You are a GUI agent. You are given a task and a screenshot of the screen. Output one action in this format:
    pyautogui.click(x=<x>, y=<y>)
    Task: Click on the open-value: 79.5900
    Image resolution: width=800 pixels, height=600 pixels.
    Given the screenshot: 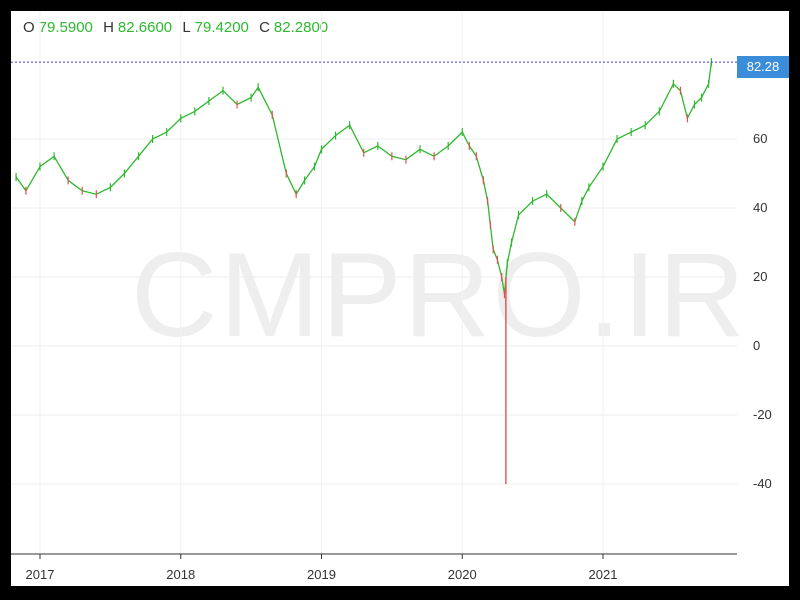 What is the action you would take?
    pyautogui.click(x=65, y=27)
    